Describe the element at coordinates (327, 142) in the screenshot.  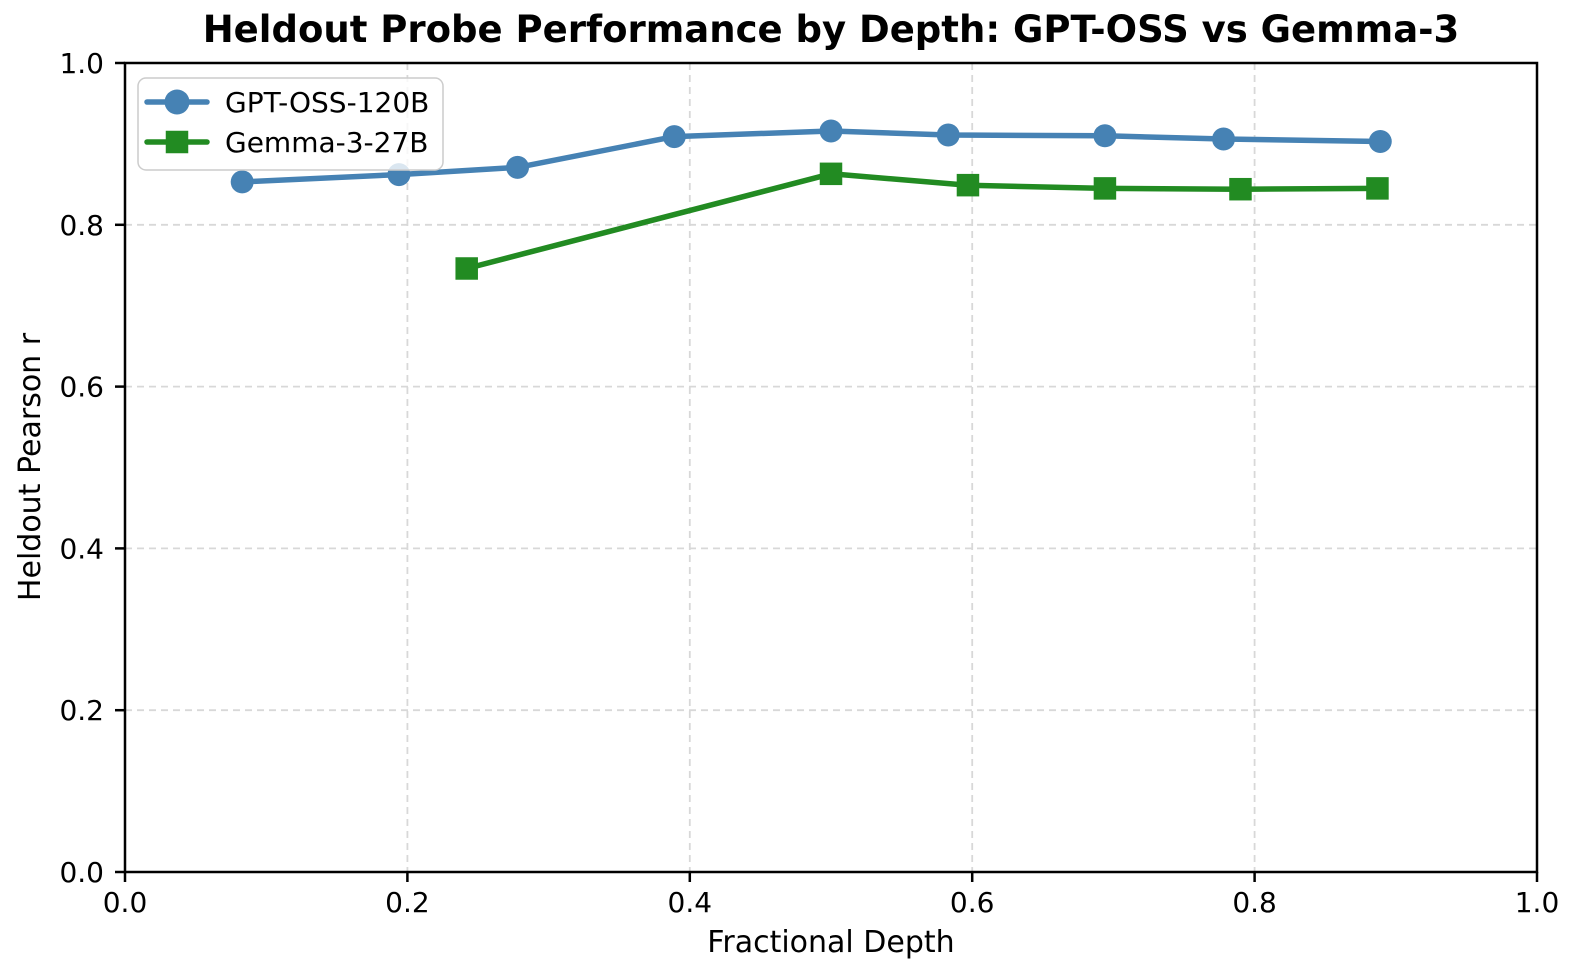
I see `legend-label: Gemma-3-27B` at that location.